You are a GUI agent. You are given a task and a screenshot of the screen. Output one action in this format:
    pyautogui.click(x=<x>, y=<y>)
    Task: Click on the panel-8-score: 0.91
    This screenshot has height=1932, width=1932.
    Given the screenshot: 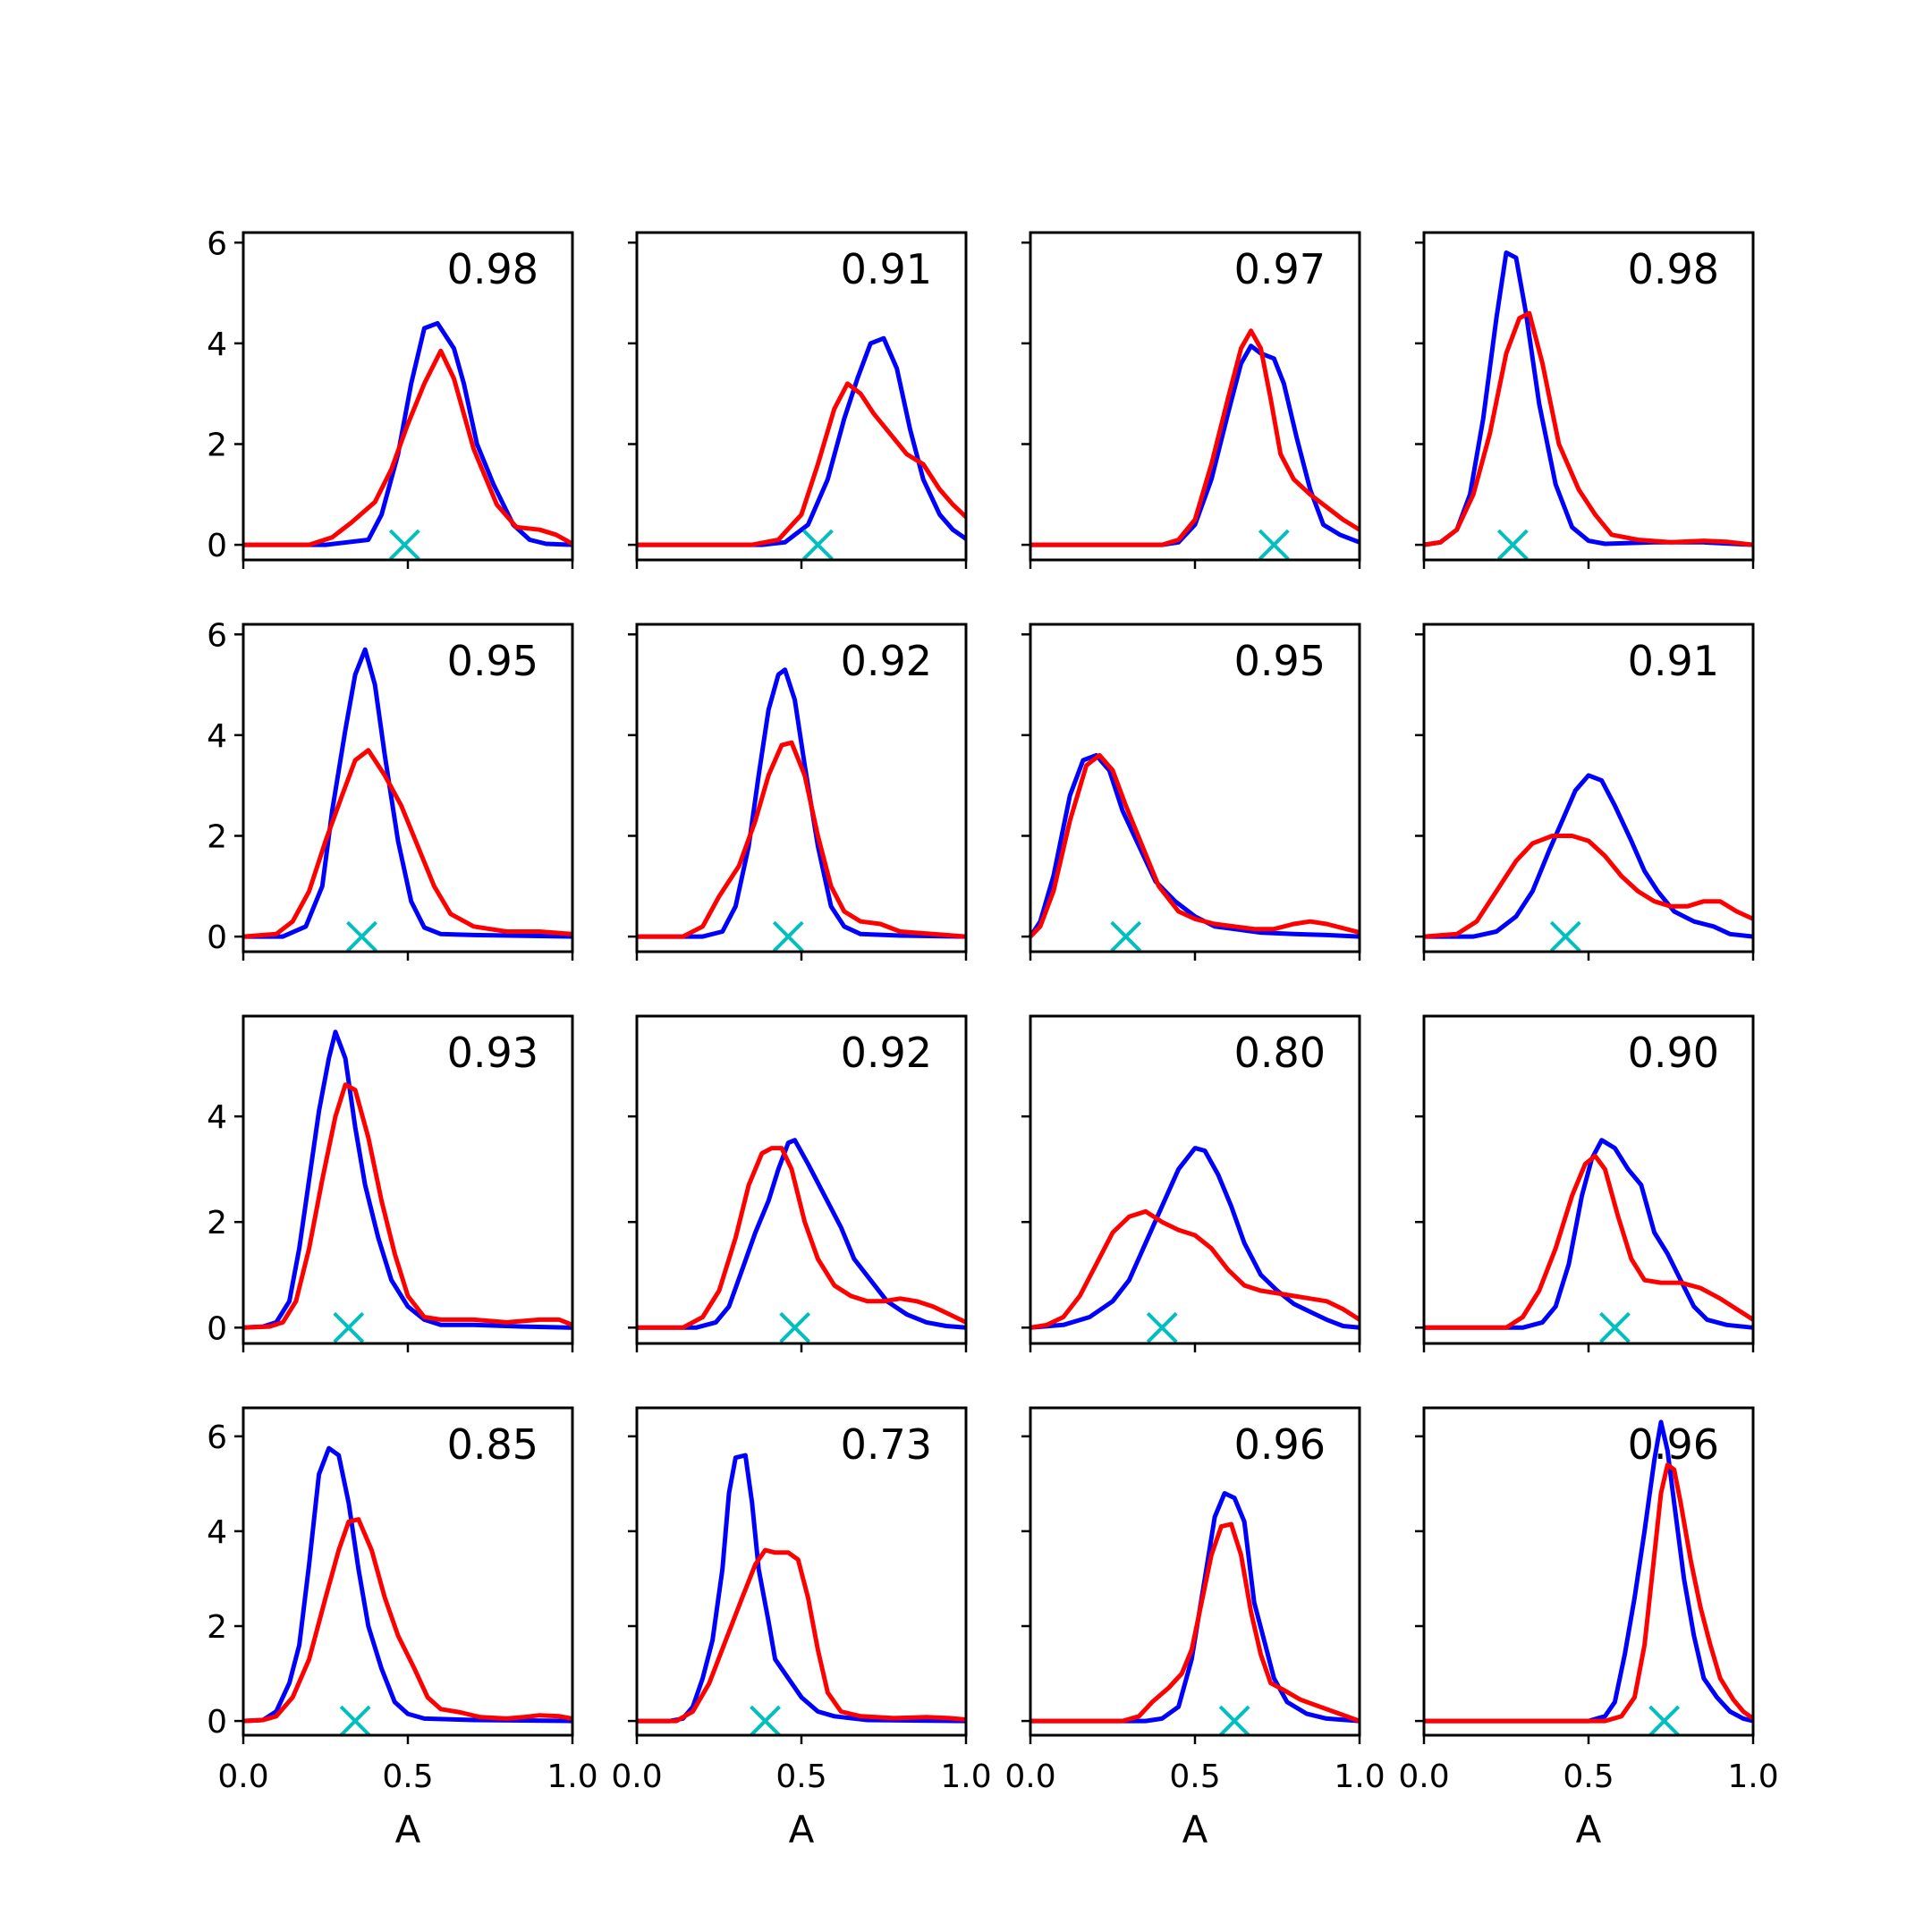 What is the action you would take?
    pyautogui.click(x=1673, y=661)
    